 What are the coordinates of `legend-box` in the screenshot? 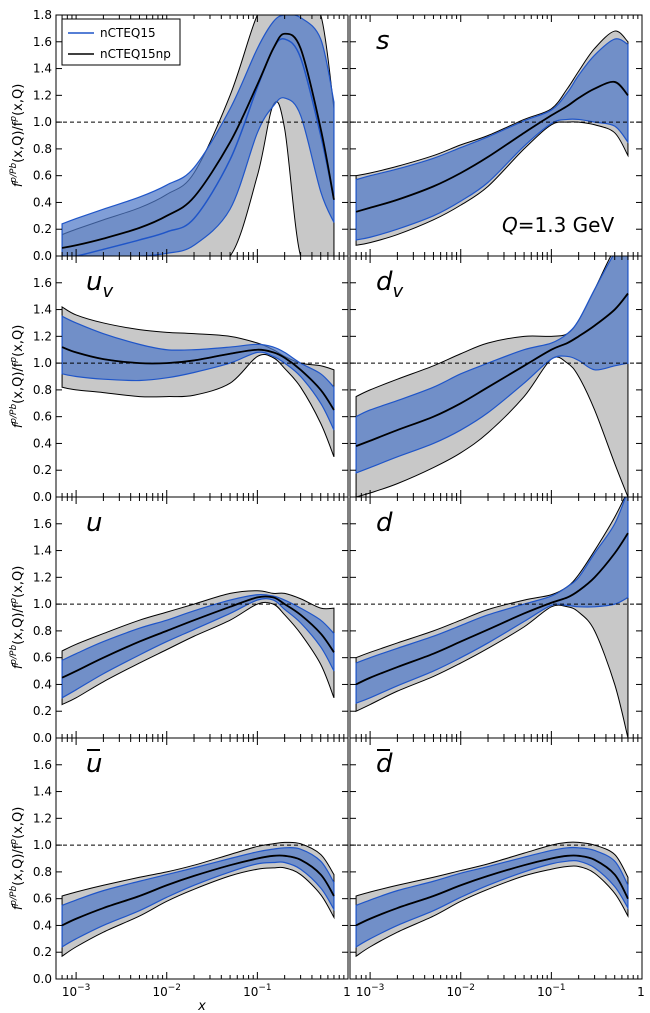 It's located at (121, 42).